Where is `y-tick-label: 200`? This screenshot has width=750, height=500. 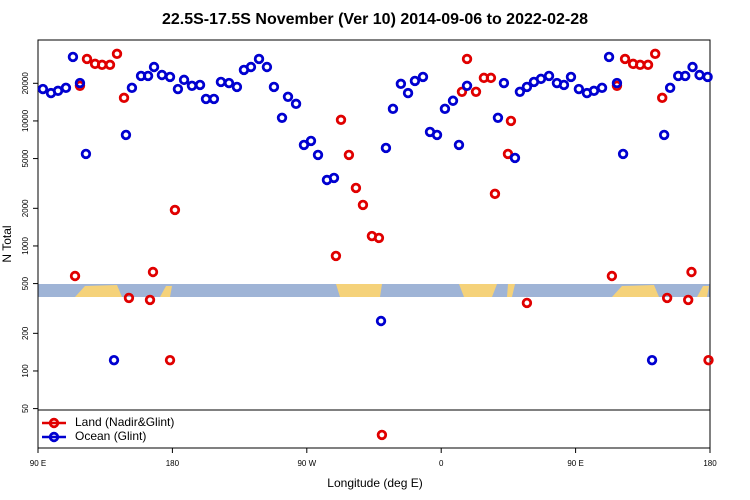
y-tick-label: 200 is located at coordinates (25, 333).